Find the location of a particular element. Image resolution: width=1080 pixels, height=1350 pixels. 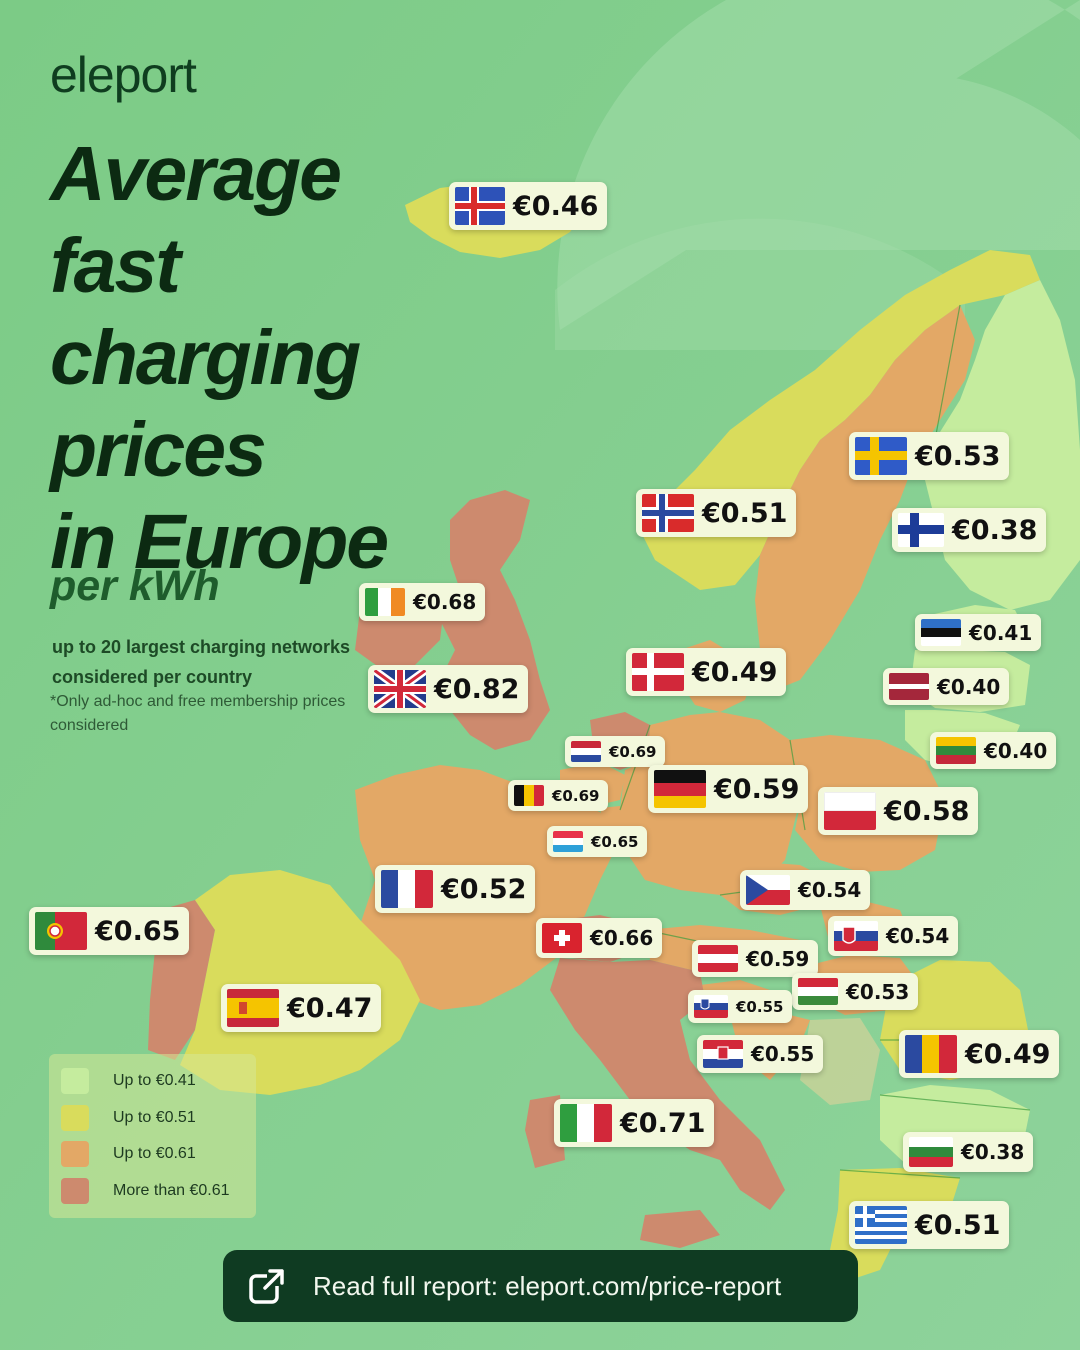

price-label-germany: €0.59 is located at coordinates (728, 789).